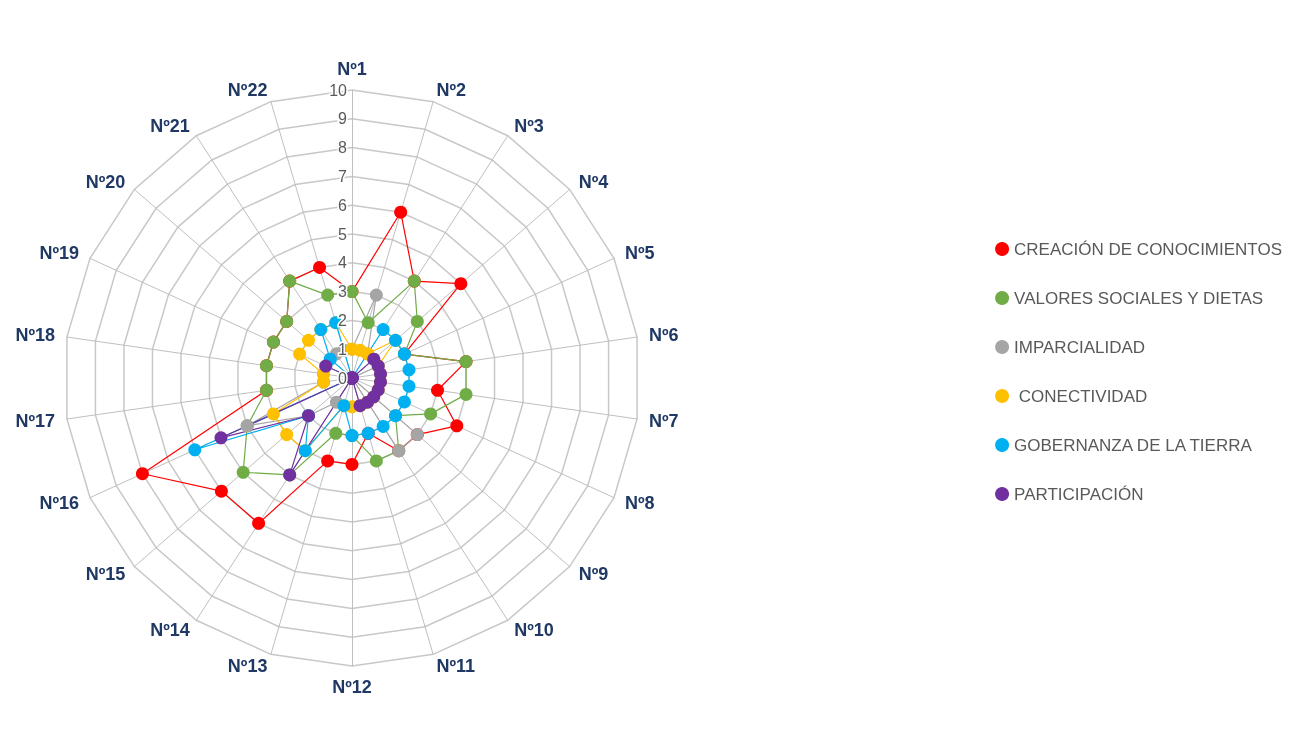  What do you see at coordinates (352, 69) in the screenshot?
I see `spoke-label: Nº1` at bounding box center [352, 69].